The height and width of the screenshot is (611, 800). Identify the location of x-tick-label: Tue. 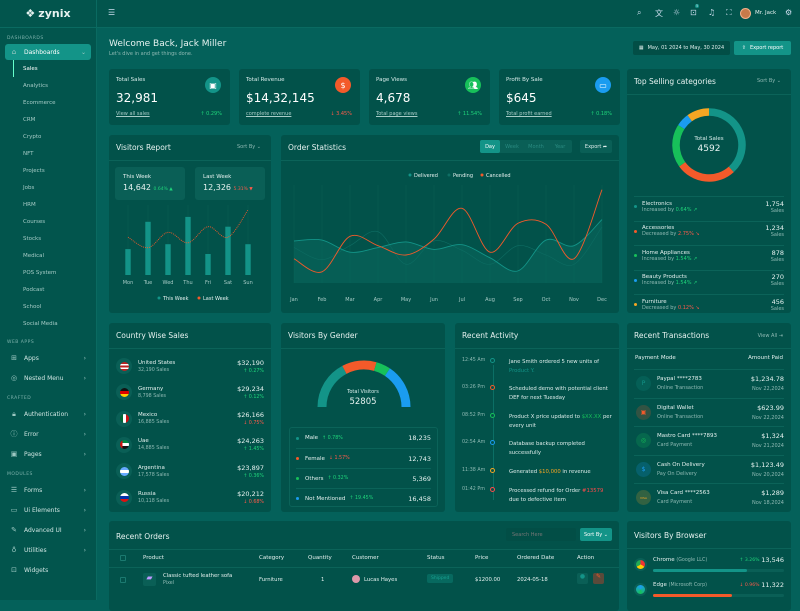
(148, 283).